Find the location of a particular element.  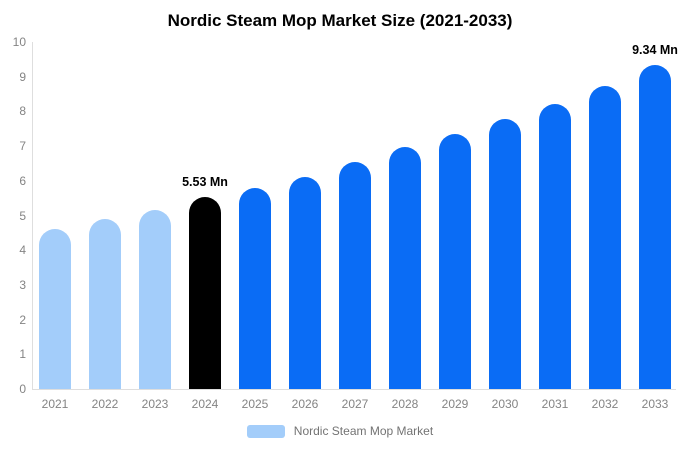

bar-2030 is located at coordinates (505, 254).